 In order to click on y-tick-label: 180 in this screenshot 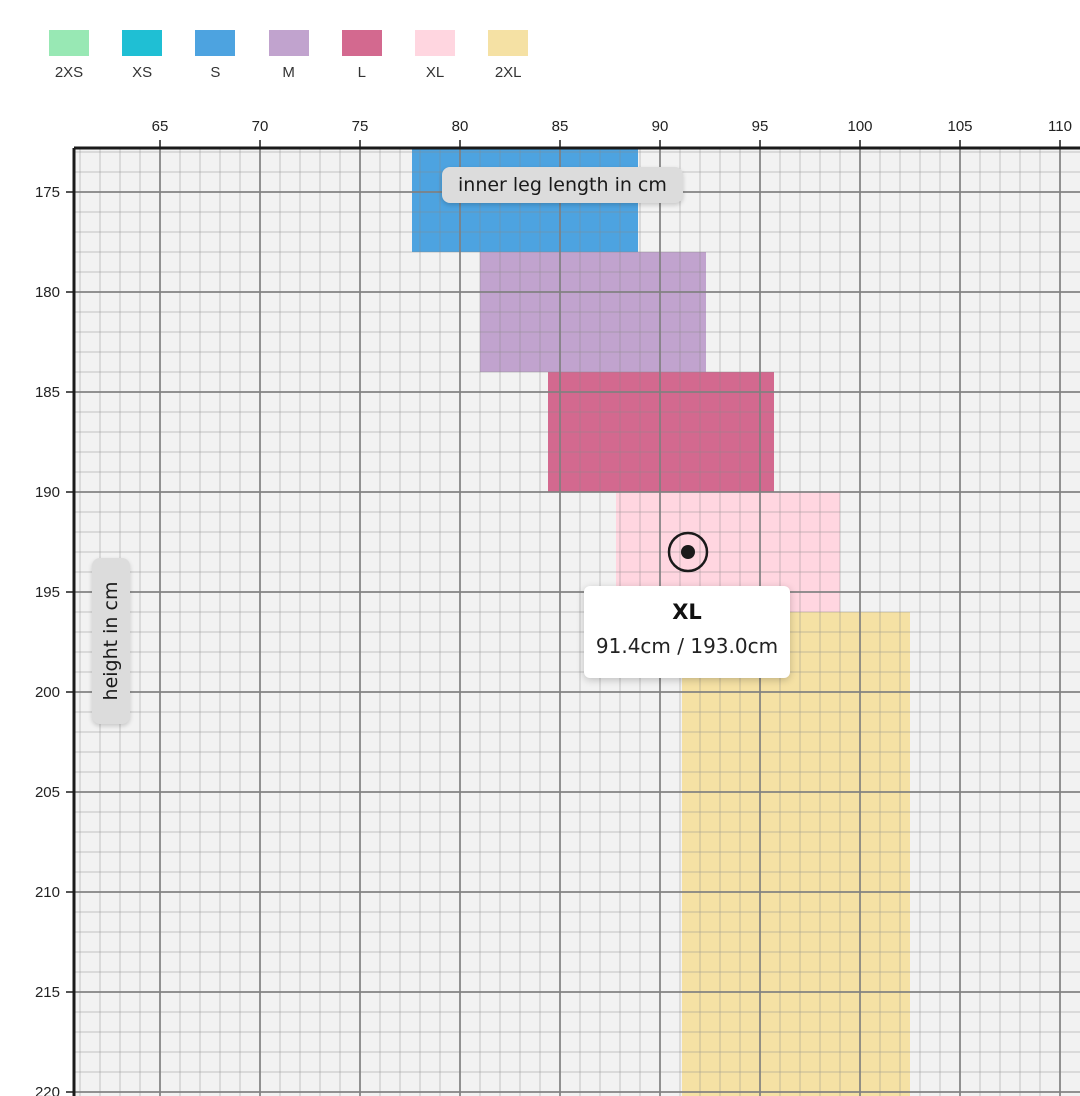, I will do `click(47, 292)`.